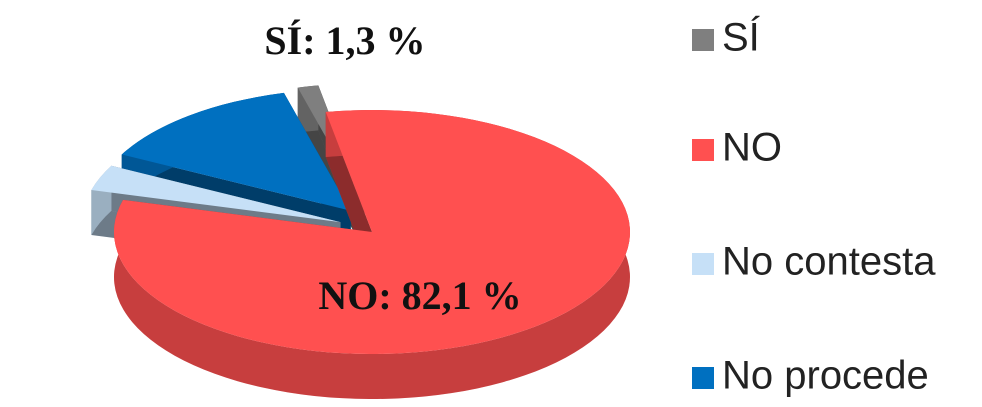  What do you see at coordinates (419, 295) in the screenshot?
I see `data-label: NO: 82,1 %` at bounding box center [419, 295].